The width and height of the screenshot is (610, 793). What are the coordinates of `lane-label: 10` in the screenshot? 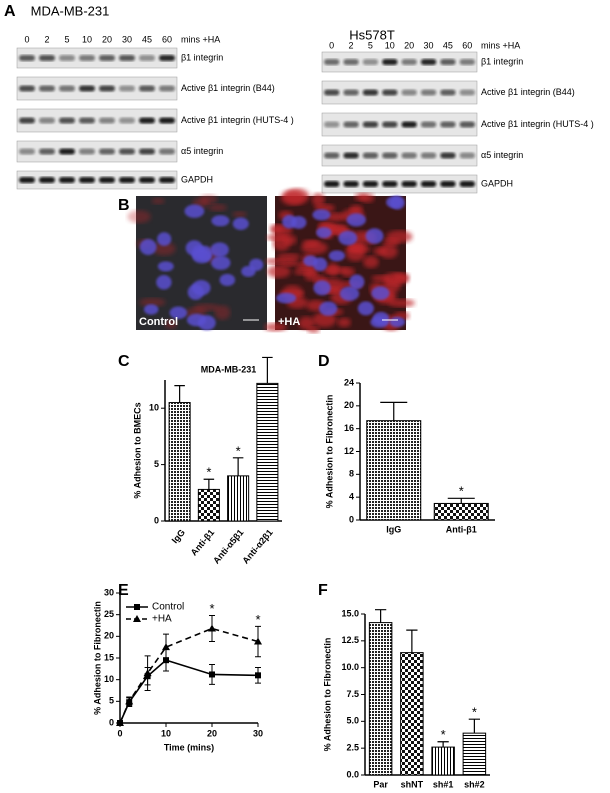 It's located at (390, 45).